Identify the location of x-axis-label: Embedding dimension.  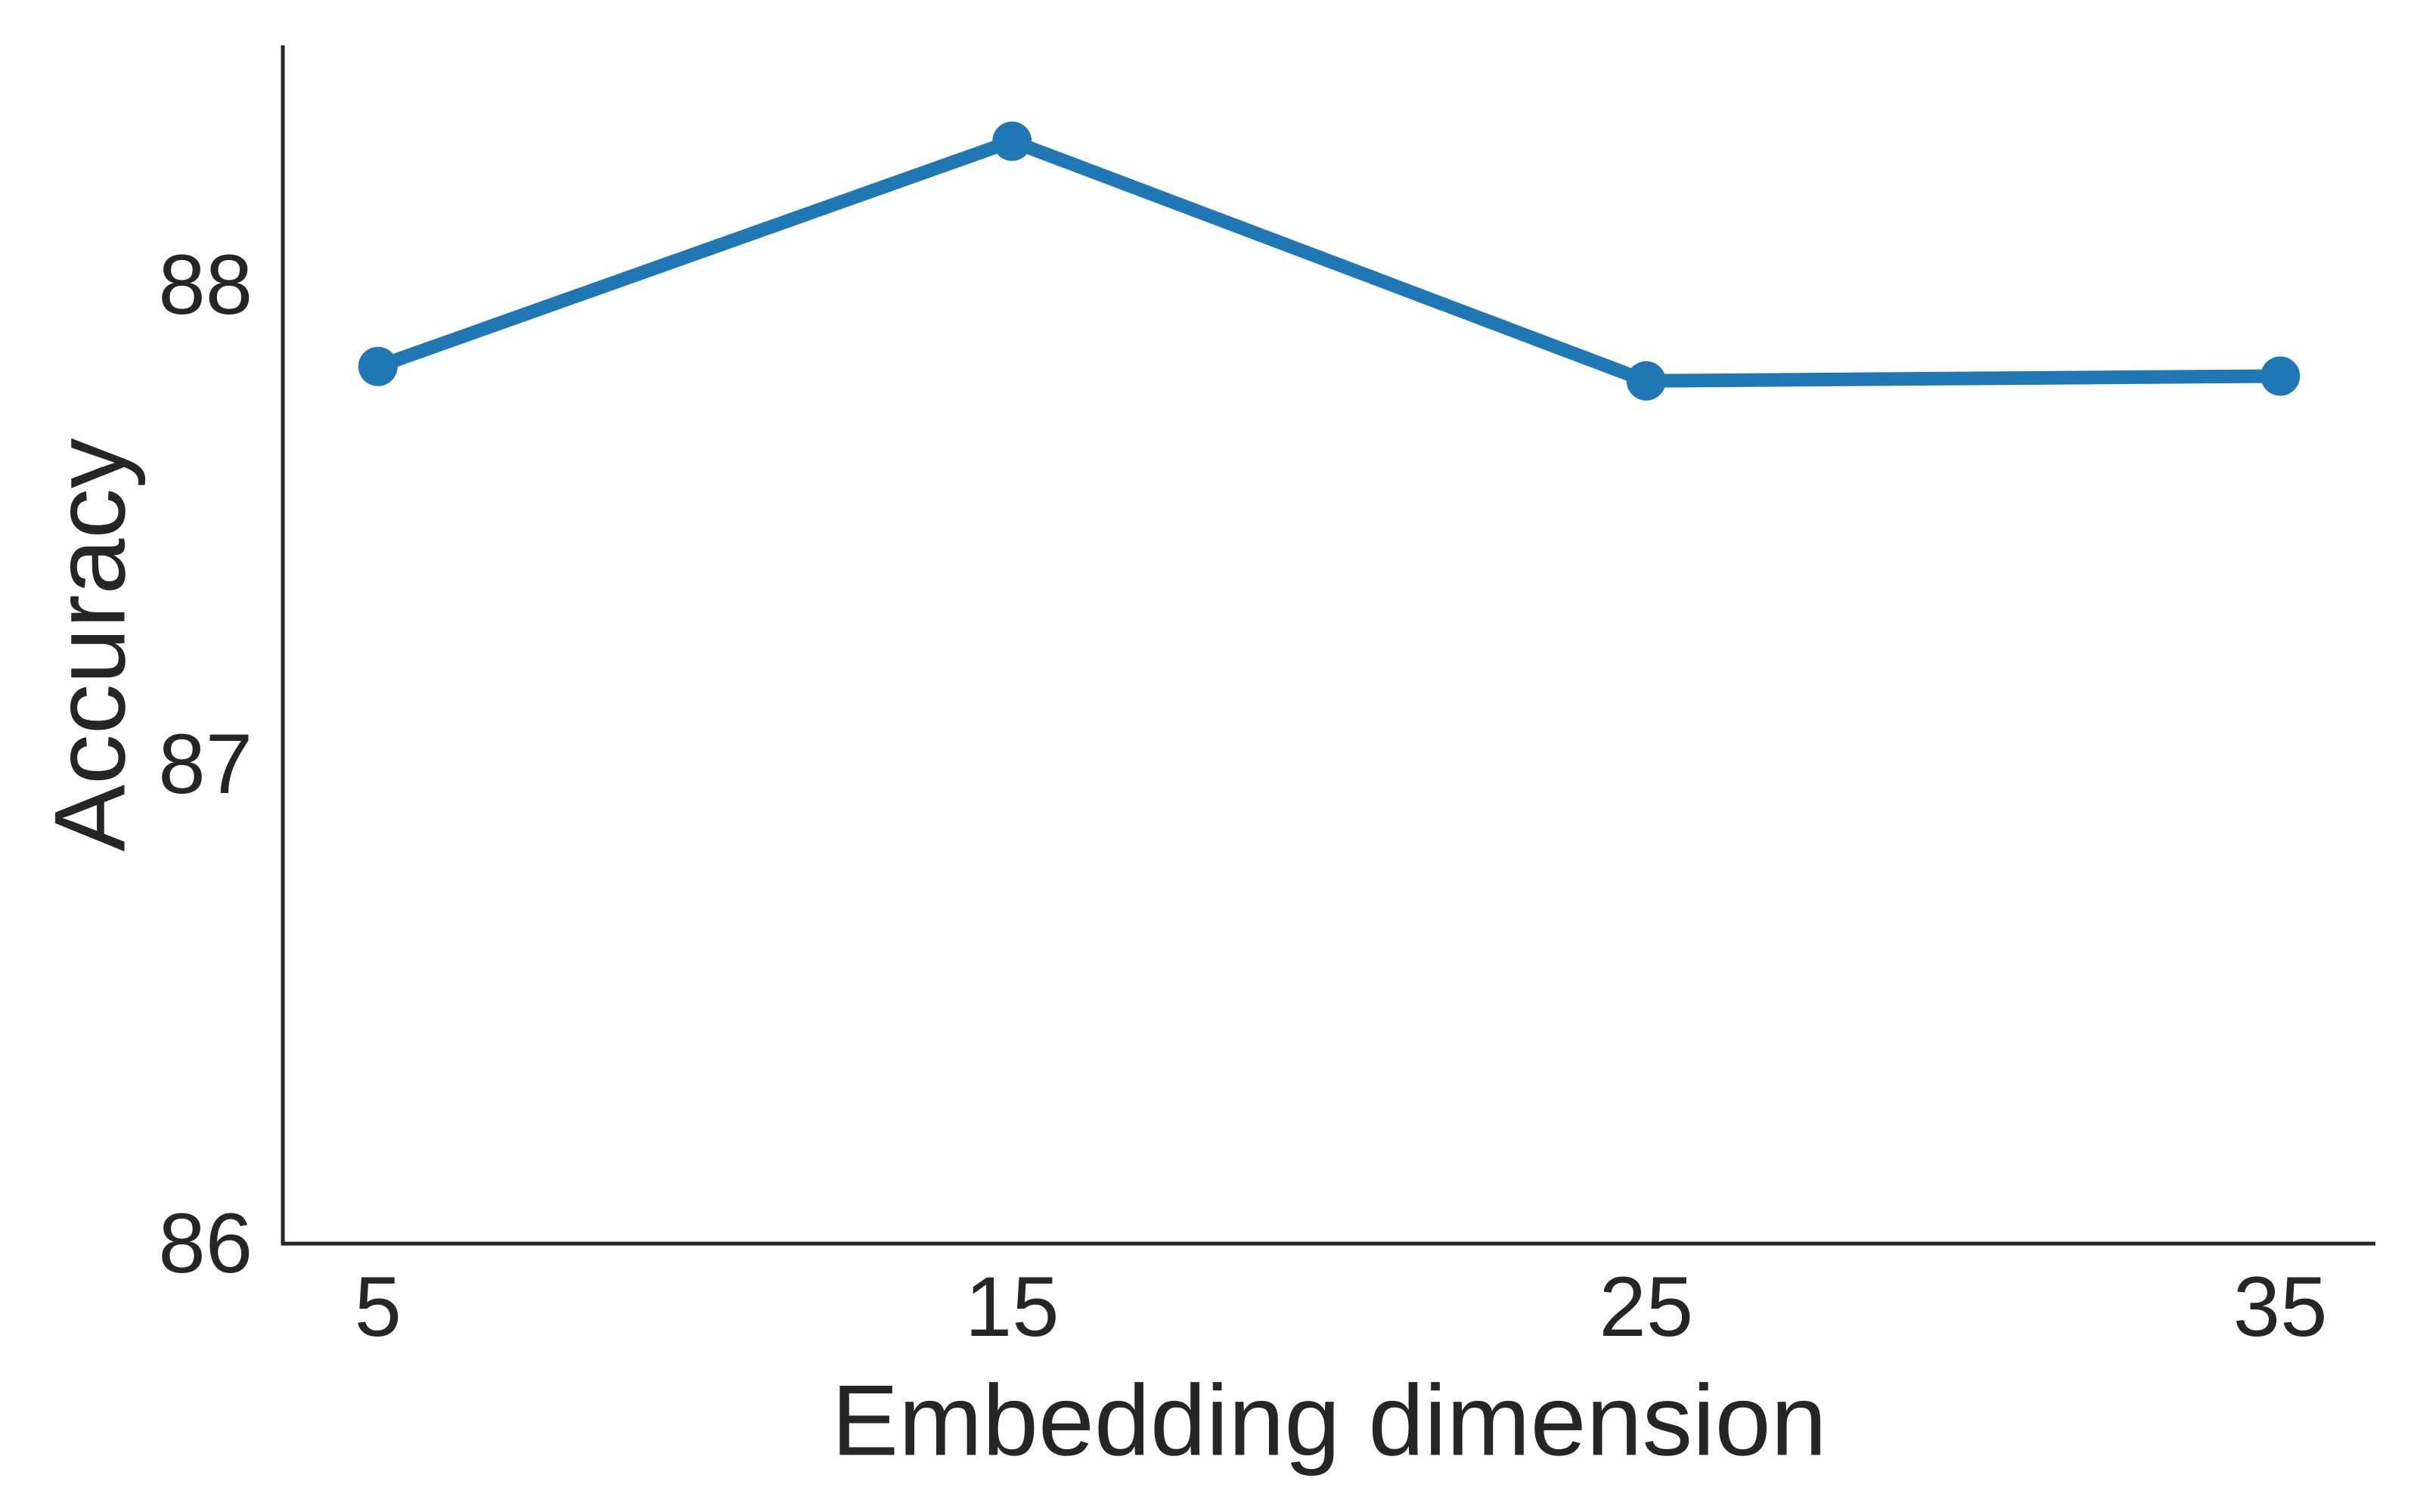
(1329, 1421).